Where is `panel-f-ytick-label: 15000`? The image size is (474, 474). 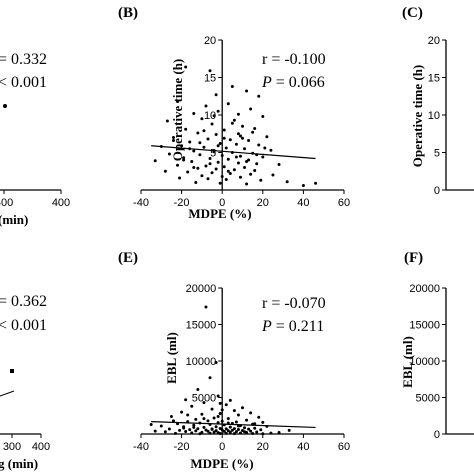 panel-f-ytick-label: 15000 is located at coordinates (424, 326).